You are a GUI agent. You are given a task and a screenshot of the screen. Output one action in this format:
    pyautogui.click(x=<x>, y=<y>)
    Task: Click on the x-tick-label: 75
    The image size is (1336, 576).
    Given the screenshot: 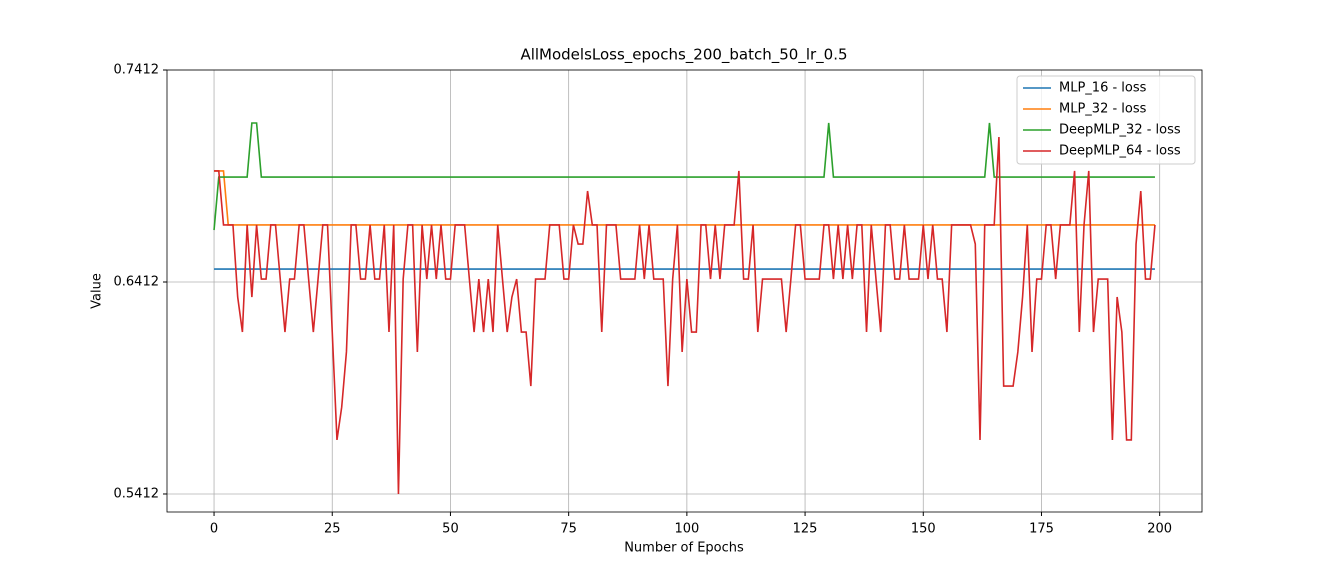 What is the action you would take?
    pyautogui.click(x=568, y=529)
    